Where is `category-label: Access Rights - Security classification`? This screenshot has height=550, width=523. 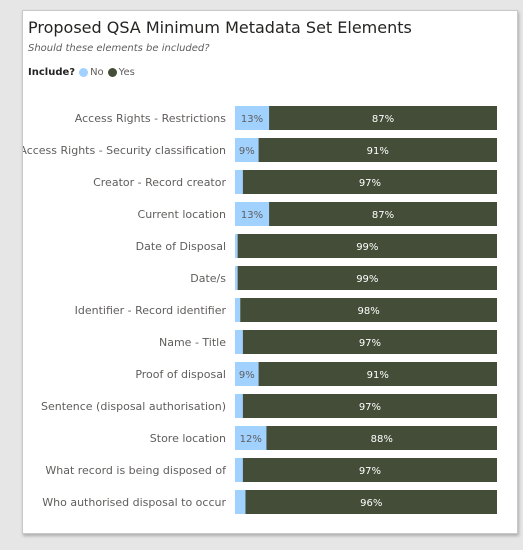 category-label: Access Rights - Security classification is located at coordinates (124, 150).